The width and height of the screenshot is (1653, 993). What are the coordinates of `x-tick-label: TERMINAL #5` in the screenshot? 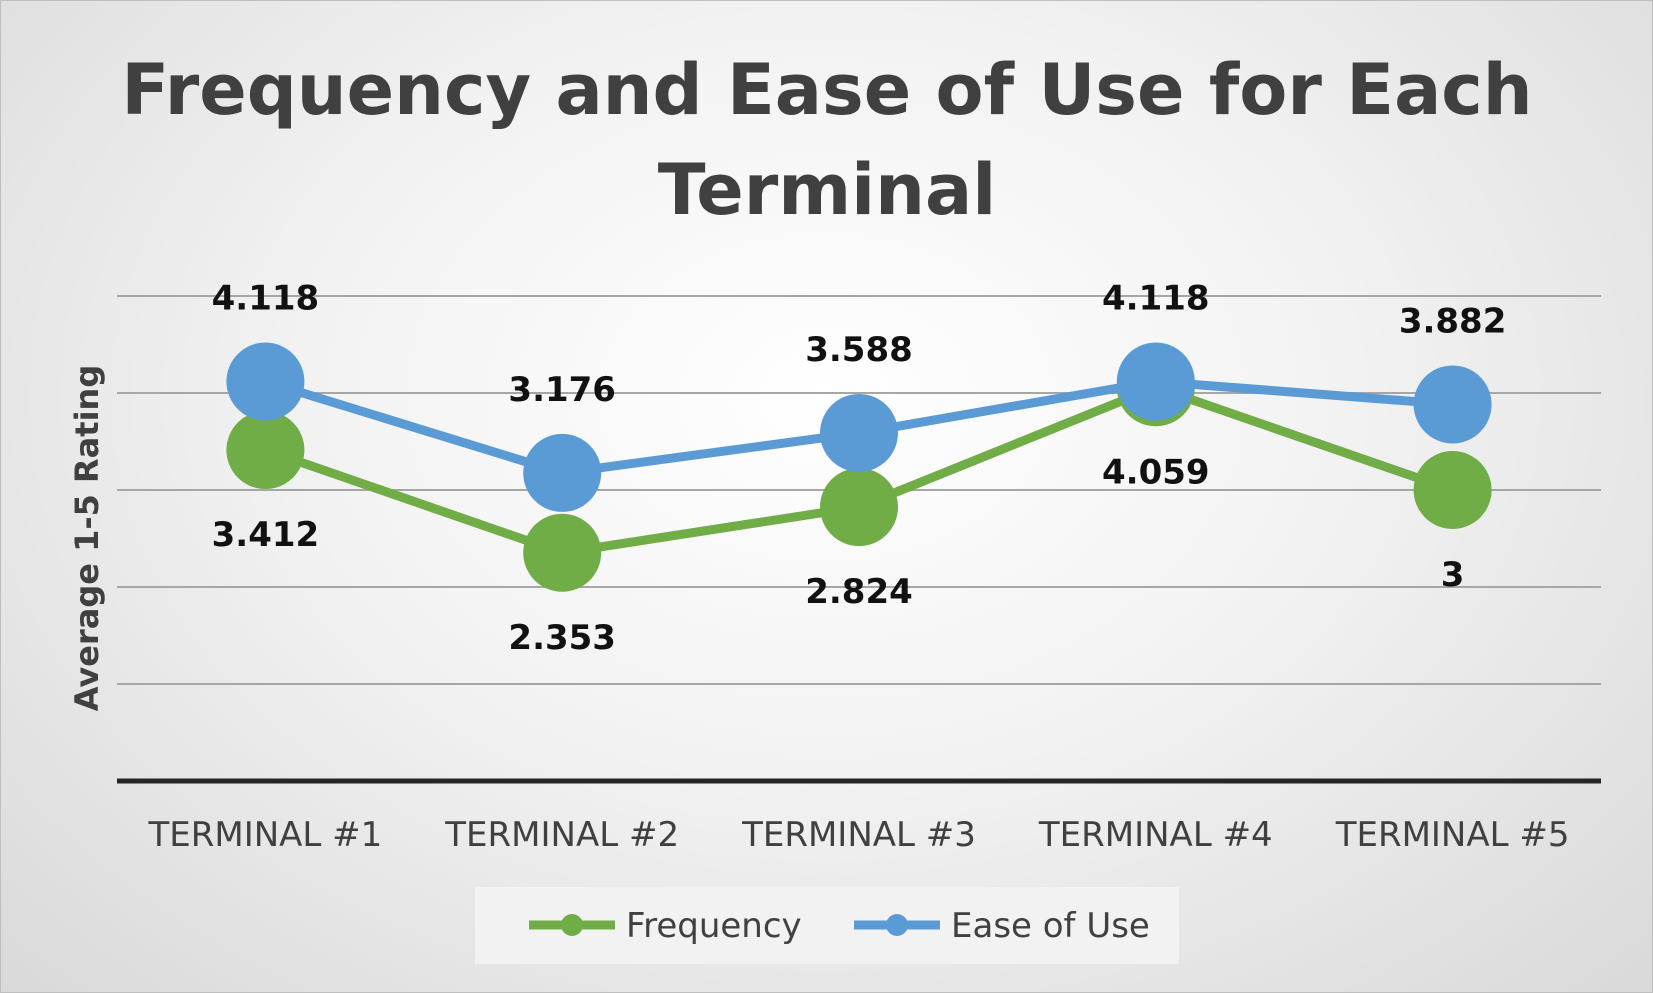 It's located at (1452, 835).